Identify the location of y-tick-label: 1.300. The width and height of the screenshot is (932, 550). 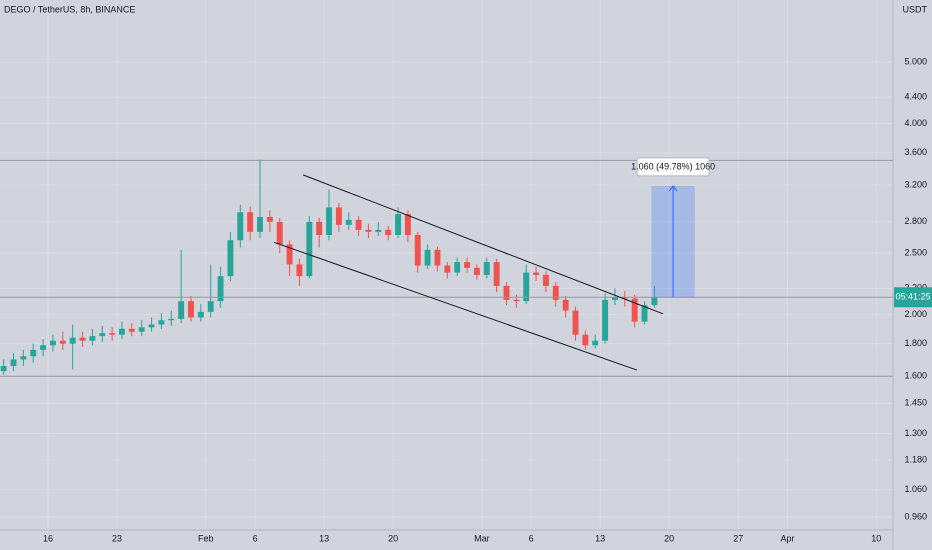
(915, 433).